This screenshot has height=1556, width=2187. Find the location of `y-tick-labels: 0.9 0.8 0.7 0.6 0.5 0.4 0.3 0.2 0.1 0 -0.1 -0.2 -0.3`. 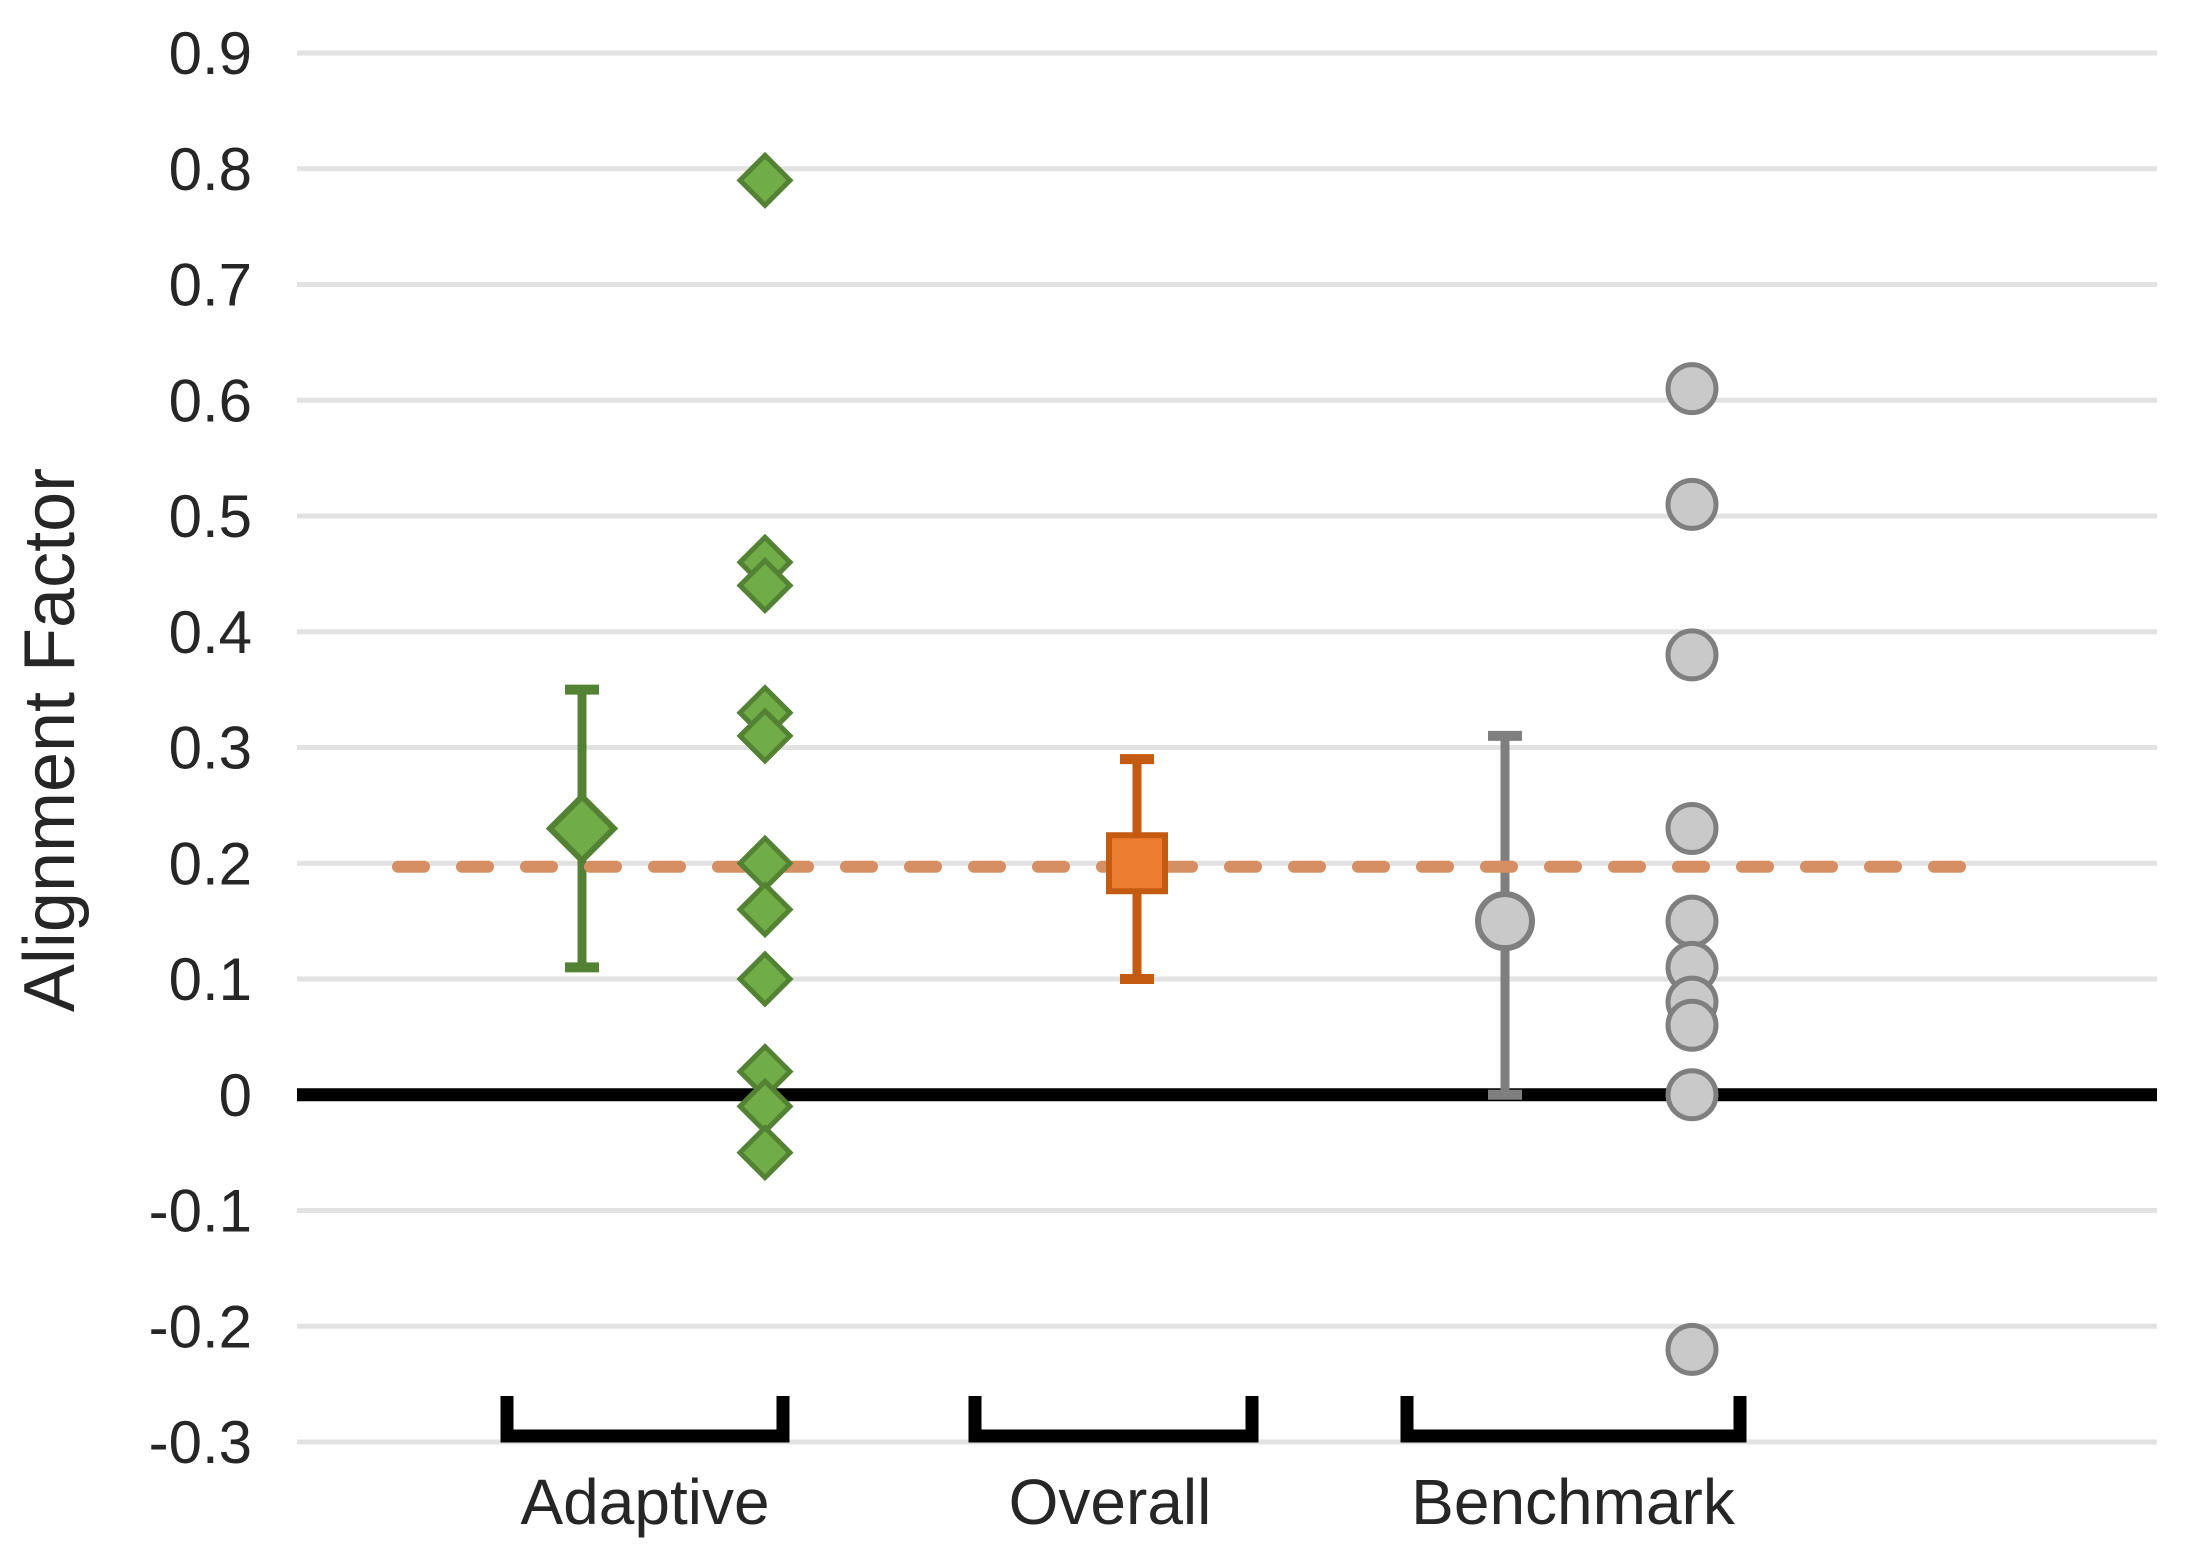

y-tick-labels: 0.9 0.8 0.7 0.6 0.5 0.4 0.3 0.2 0.1 0 -0.1 -0.2 -0.3 is located at coordinates (200, 748).